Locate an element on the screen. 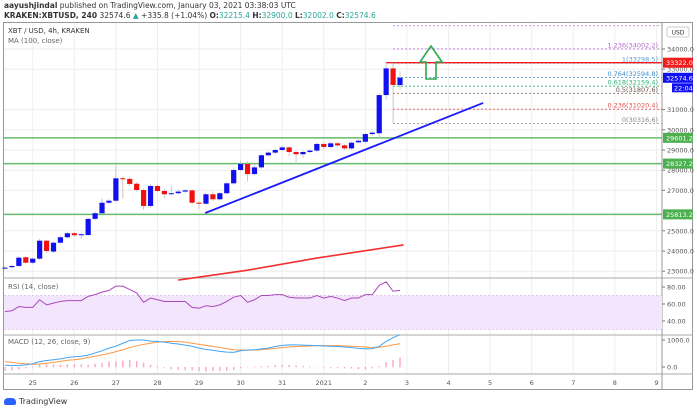 This screenshot has width=697, height=410. x-tick-label: 2 is located at coordinates (365, 383).